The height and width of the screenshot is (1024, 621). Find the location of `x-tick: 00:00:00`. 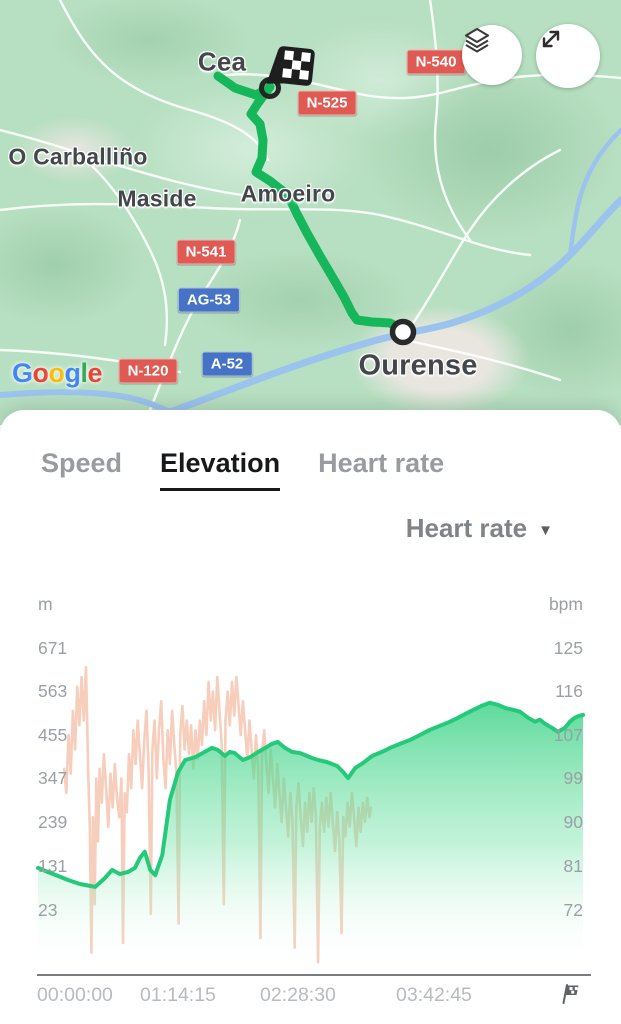

x-tick: 00:00:00 is located at coordinates (75, 995).